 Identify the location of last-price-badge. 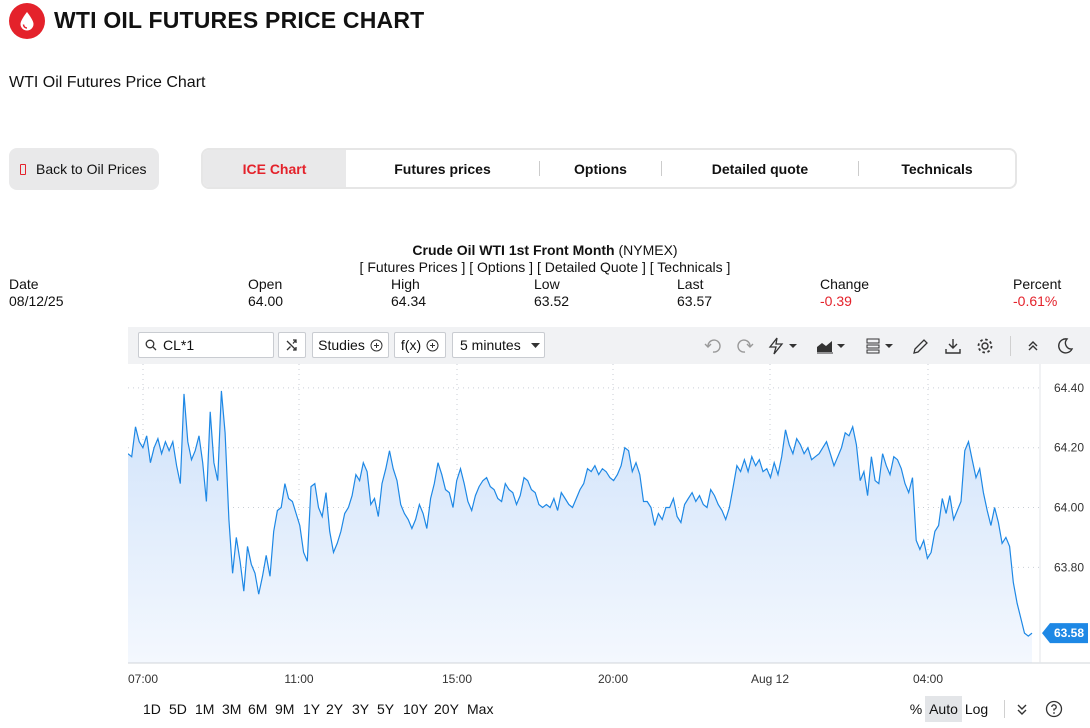
(1065, 633).